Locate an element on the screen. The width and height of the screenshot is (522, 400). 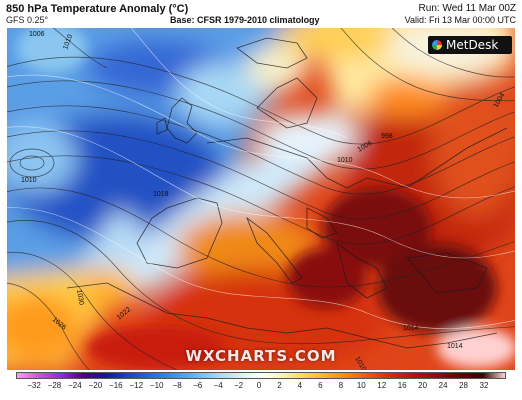
isobar-label: 1006 is located at coordinates (37, 34).